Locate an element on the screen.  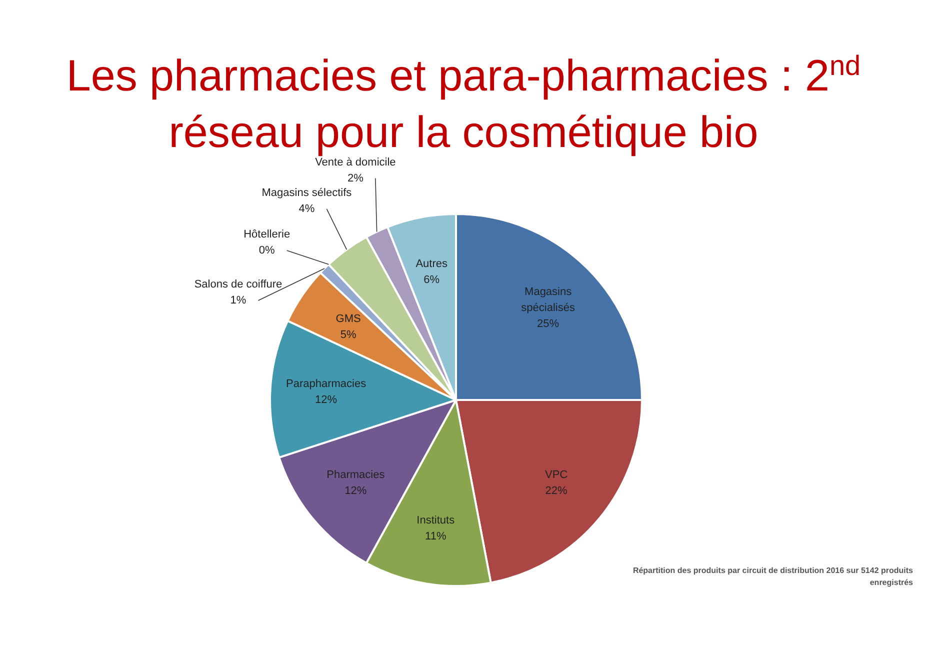
slice-label: Vente à domicile is located at coordinates (355, 162).